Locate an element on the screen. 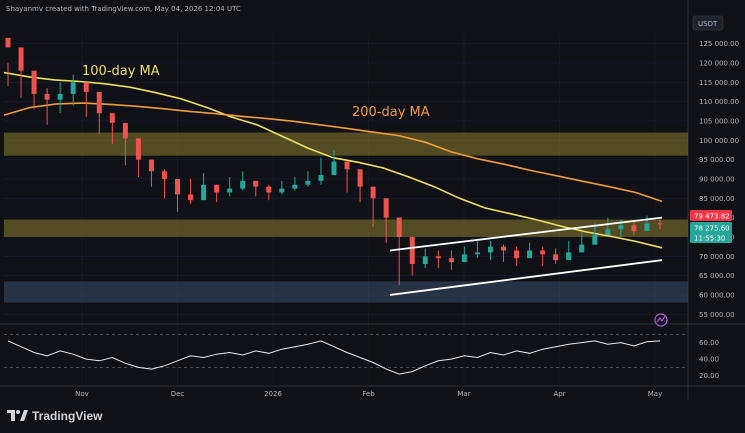 The height and width of the screenshot is (433, 745). price-tag-label: 78 275.60 is located at coordinates (712, 229).